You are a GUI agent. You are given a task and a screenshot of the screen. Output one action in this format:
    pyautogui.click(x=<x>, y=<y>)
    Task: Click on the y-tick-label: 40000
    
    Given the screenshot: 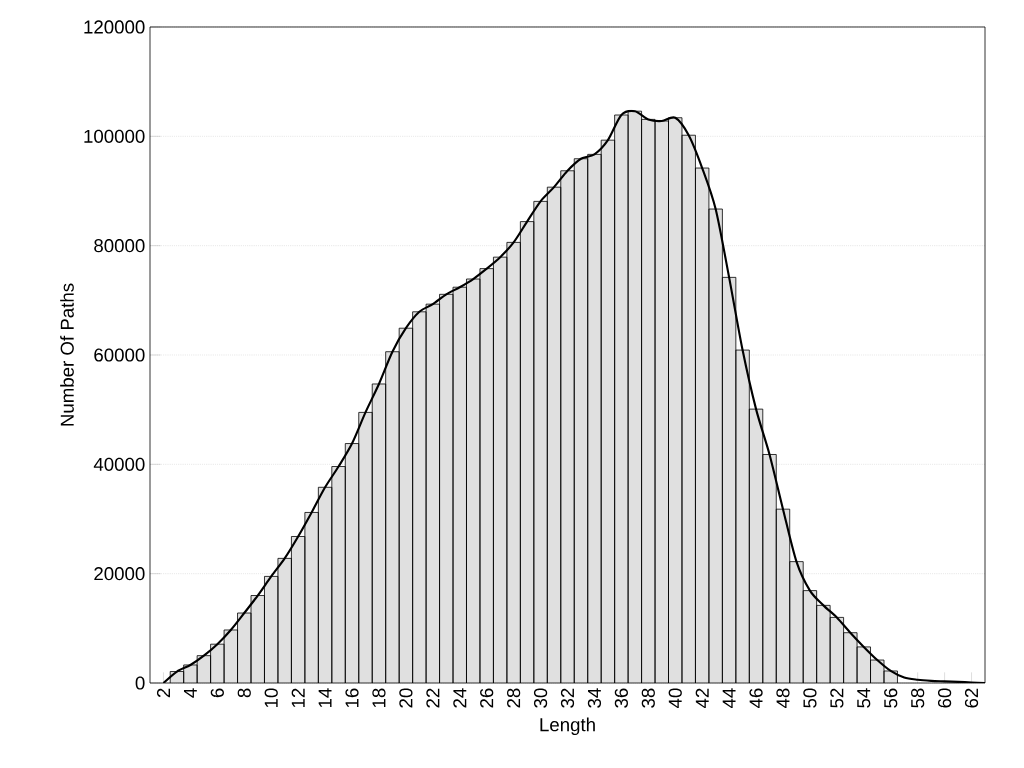 What is the action you would take?
    pyautogui.click(x=119, y=464)
    